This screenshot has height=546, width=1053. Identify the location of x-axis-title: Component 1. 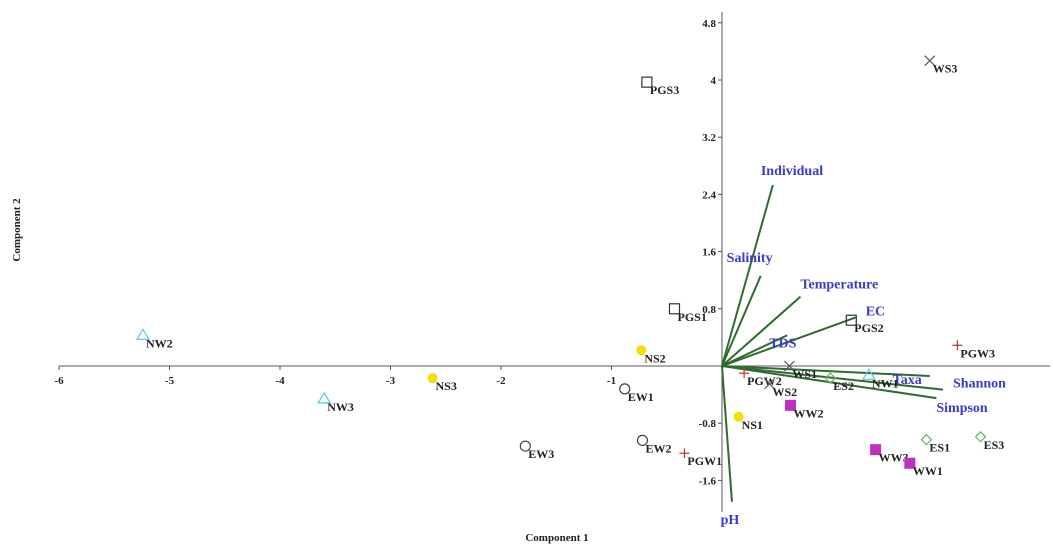
(556, 538).